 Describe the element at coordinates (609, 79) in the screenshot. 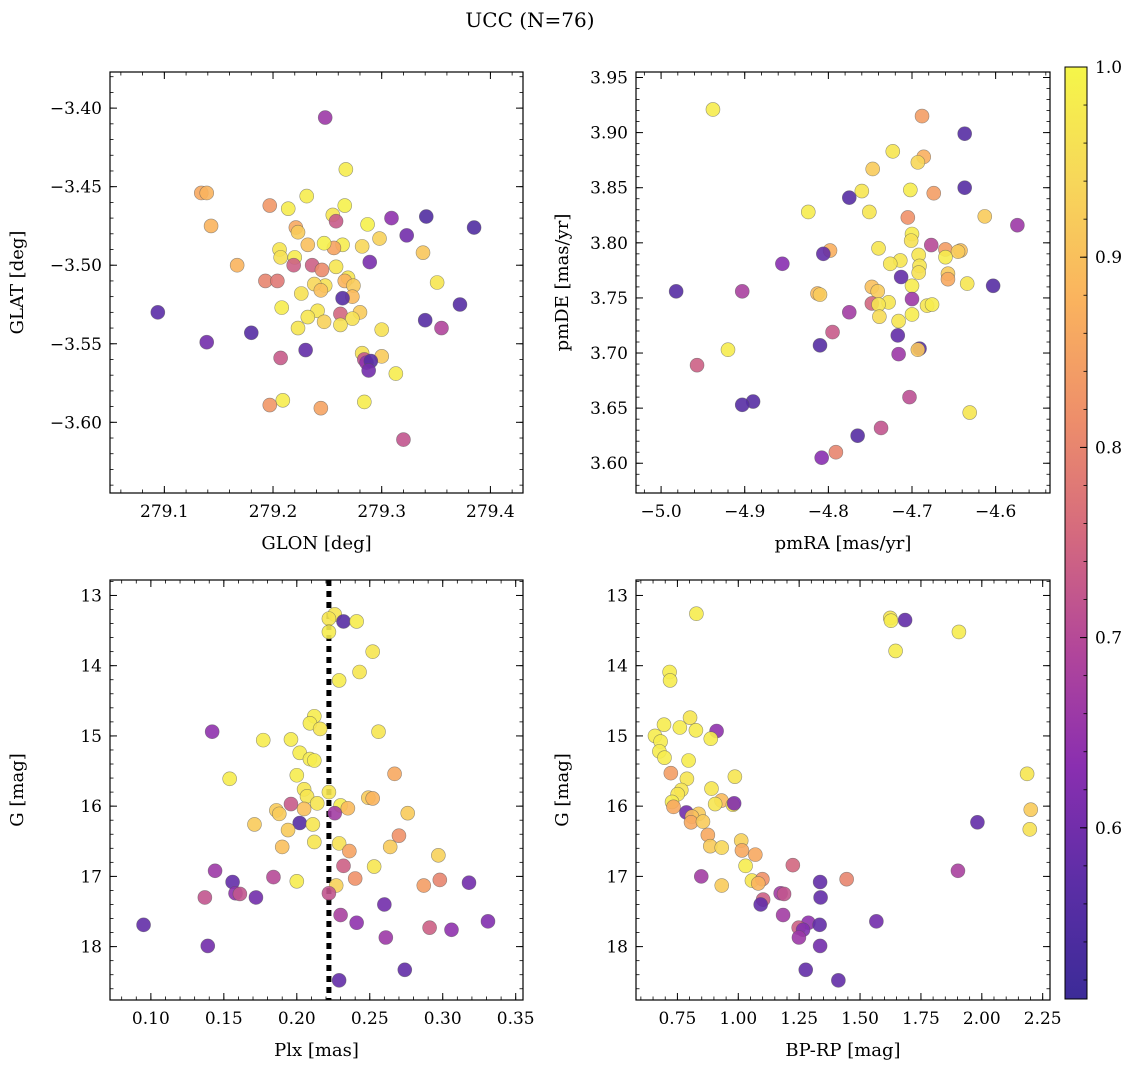

I see `y-tick-label: 3.95` at that location.